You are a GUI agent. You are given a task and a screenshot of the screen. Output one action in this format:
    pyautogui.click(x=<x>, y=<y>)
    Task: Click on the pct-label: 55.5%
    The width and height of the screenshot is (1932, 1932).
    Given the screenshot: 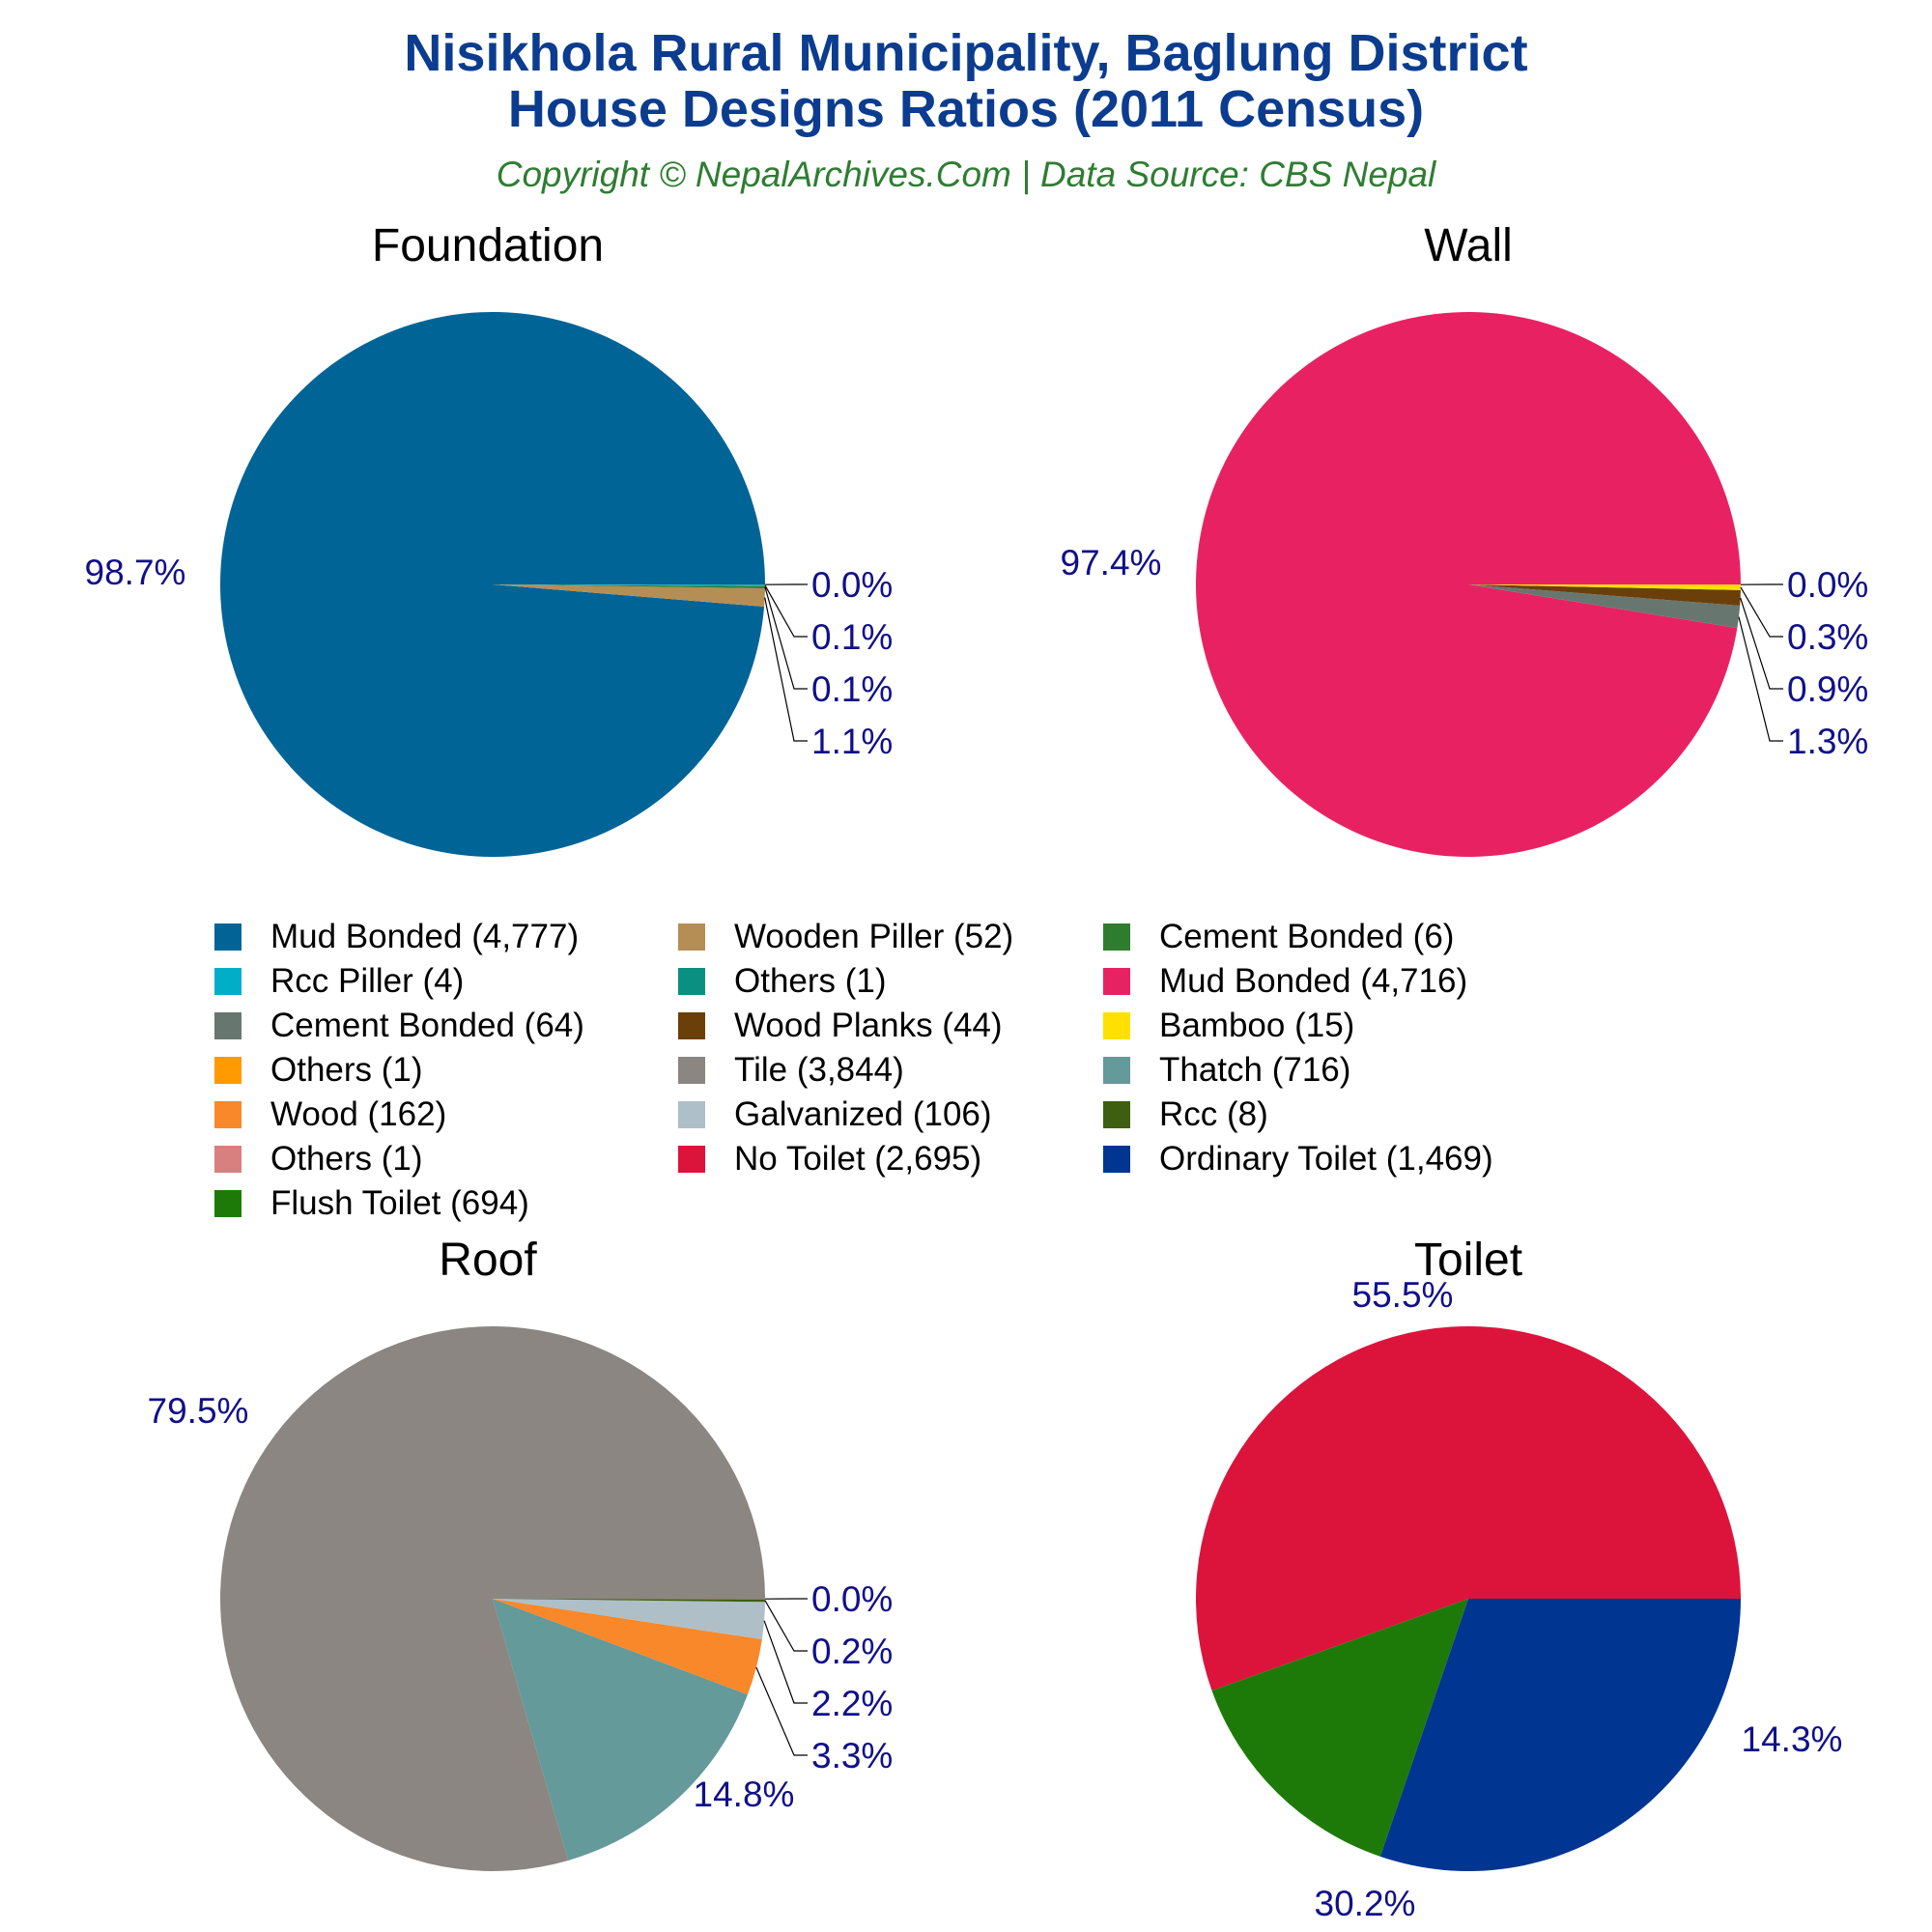 What is the action you would take?
    pyautogui.click(x=1403, y=1295)
    